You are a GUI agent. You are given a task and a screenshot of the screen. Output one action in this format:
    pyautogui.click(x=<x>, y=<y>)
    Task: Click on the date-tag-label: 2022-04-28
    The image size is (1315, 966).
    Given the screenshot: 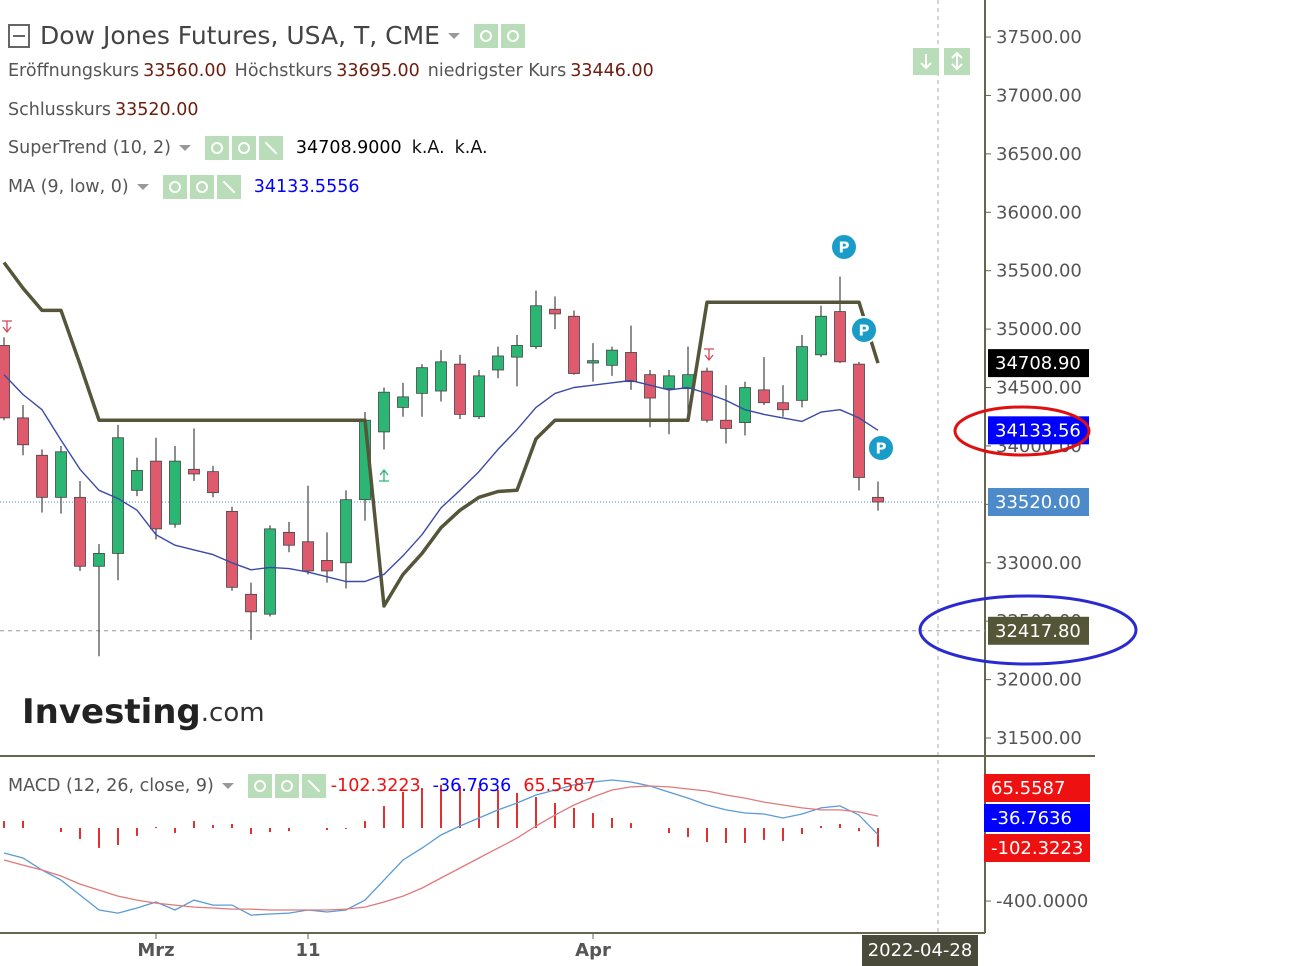 What is the action you would take?
    pyautogui.click(x=920, y=950)
    